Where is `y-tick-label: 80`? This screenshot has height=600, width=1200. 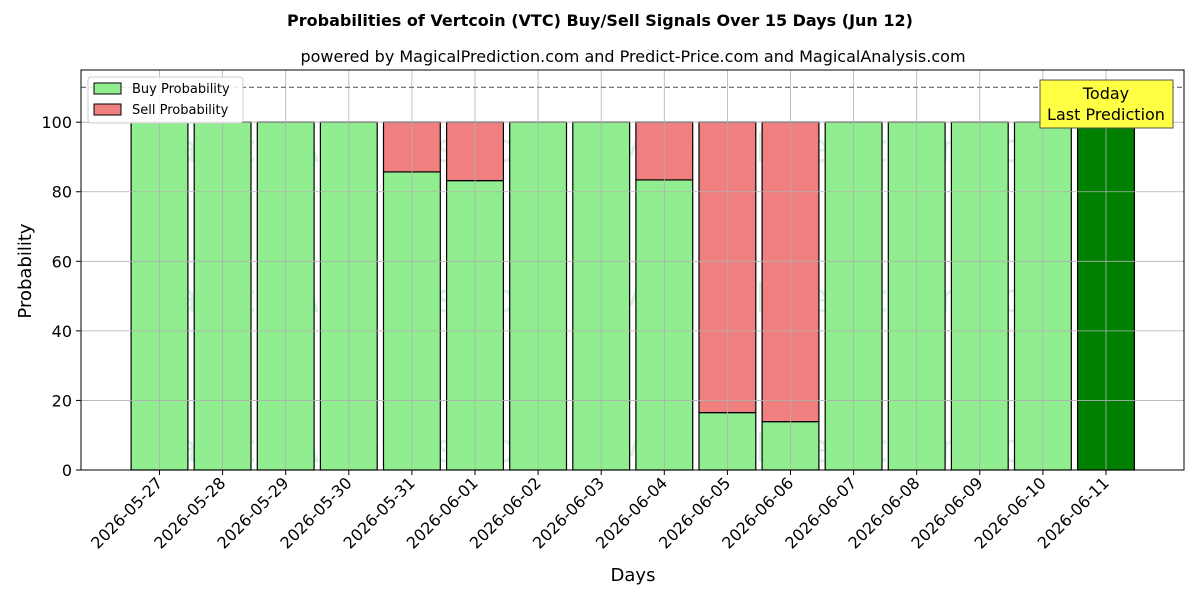
y-tick-label: 80 is located at coordinates (62, 192).